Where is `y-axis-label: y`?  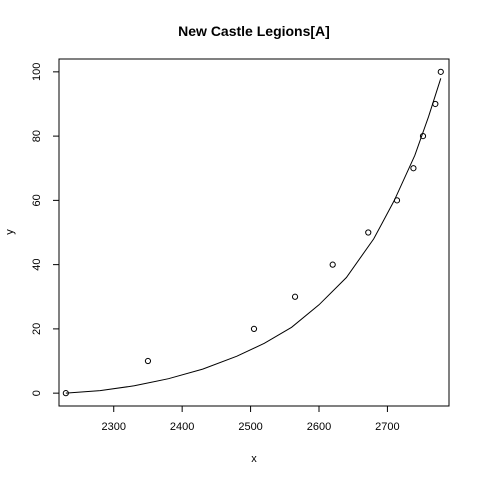
y-axis-label: y is located at coordinates (10, 232).